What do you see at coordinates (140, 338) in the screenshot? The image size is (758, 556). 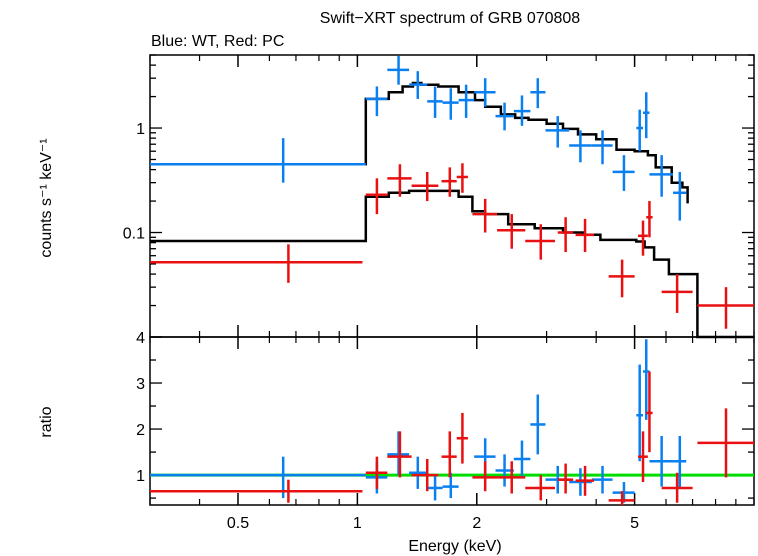 I see `ratio-y-tick-label: 4` at bounding box center [140, 338].